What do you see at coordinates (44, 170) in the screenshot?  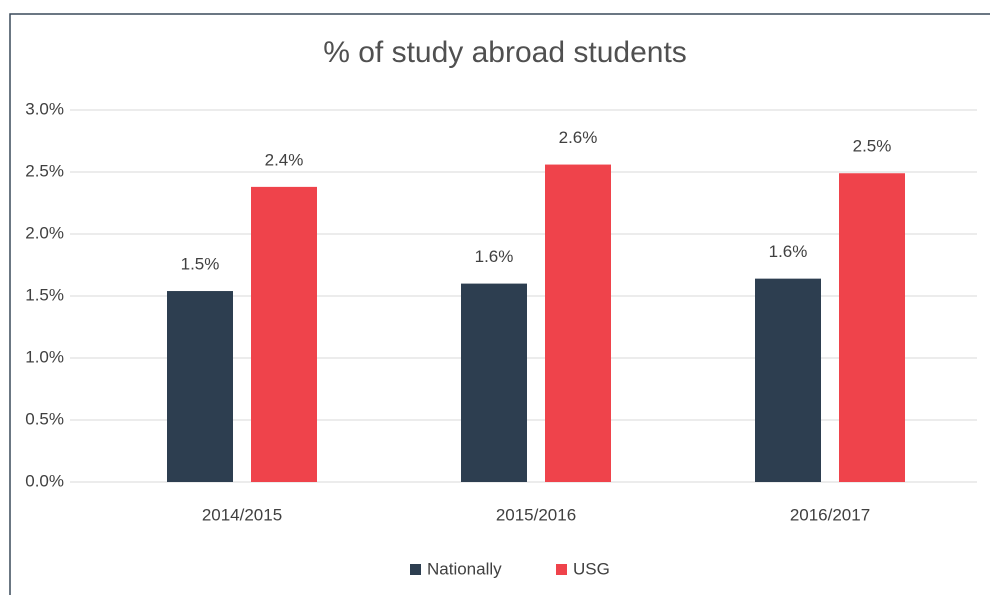 I see `y-tick-label: 2.5%` at bounding box center [44, 170].